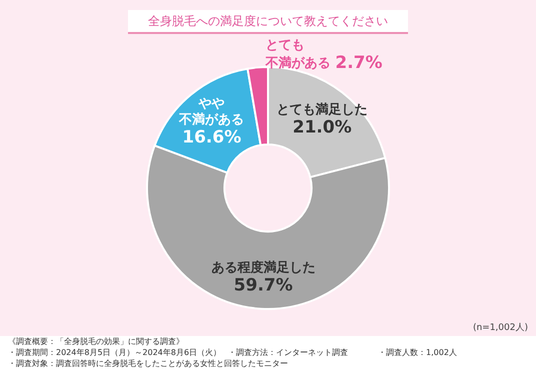  What do you see at coordinates (211, 112) in the screenshot?
I see `slice-label: やや不満がある` at bounding box center [211, 112].